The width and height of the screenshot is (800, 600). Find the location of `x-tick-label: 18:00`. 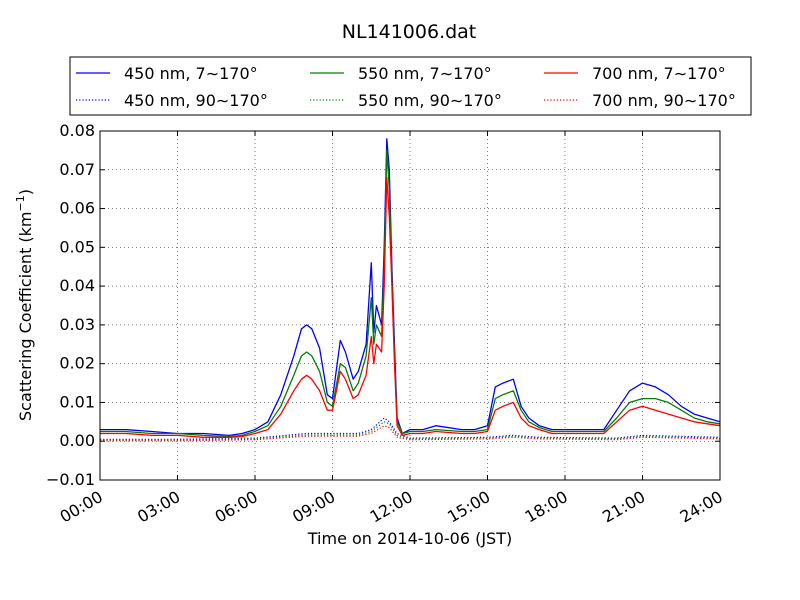

x-tick-label: 18:00 is located at coordinates (546, 507).